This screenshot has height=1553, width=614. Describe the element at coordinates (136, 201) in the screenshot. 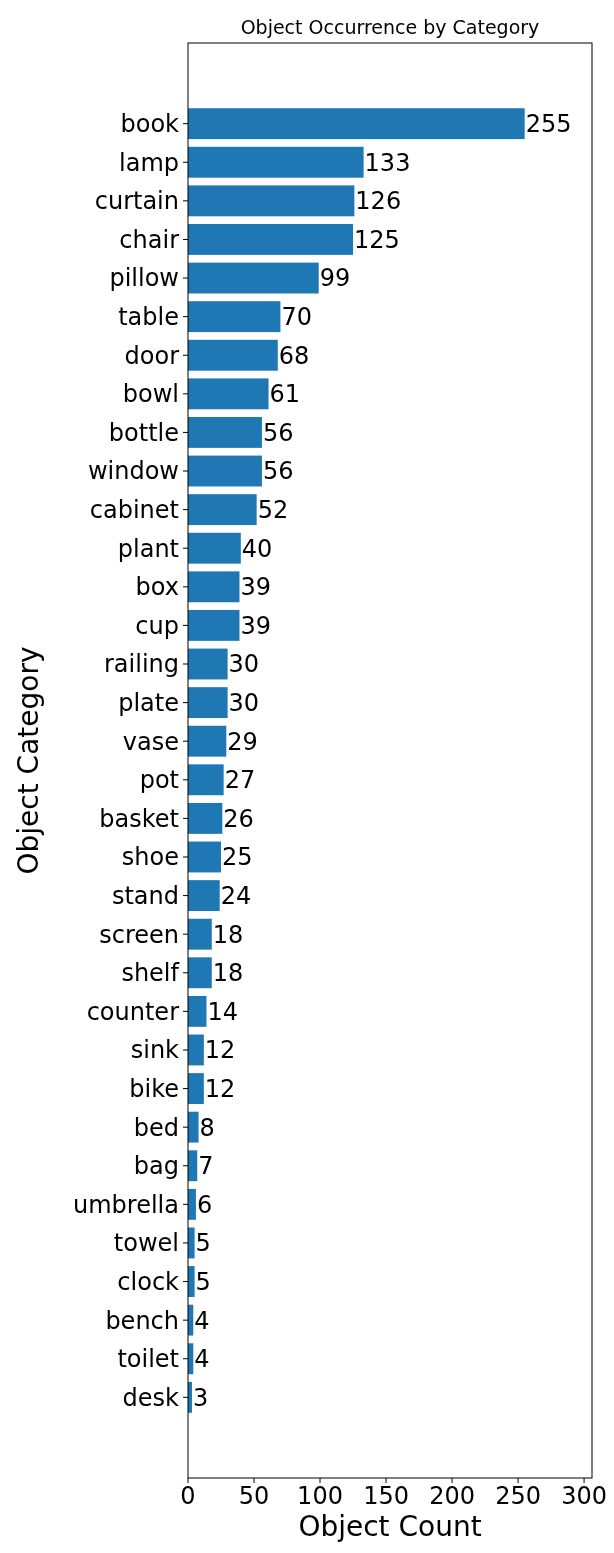

I see `y-tick-label: curtain` at that location.